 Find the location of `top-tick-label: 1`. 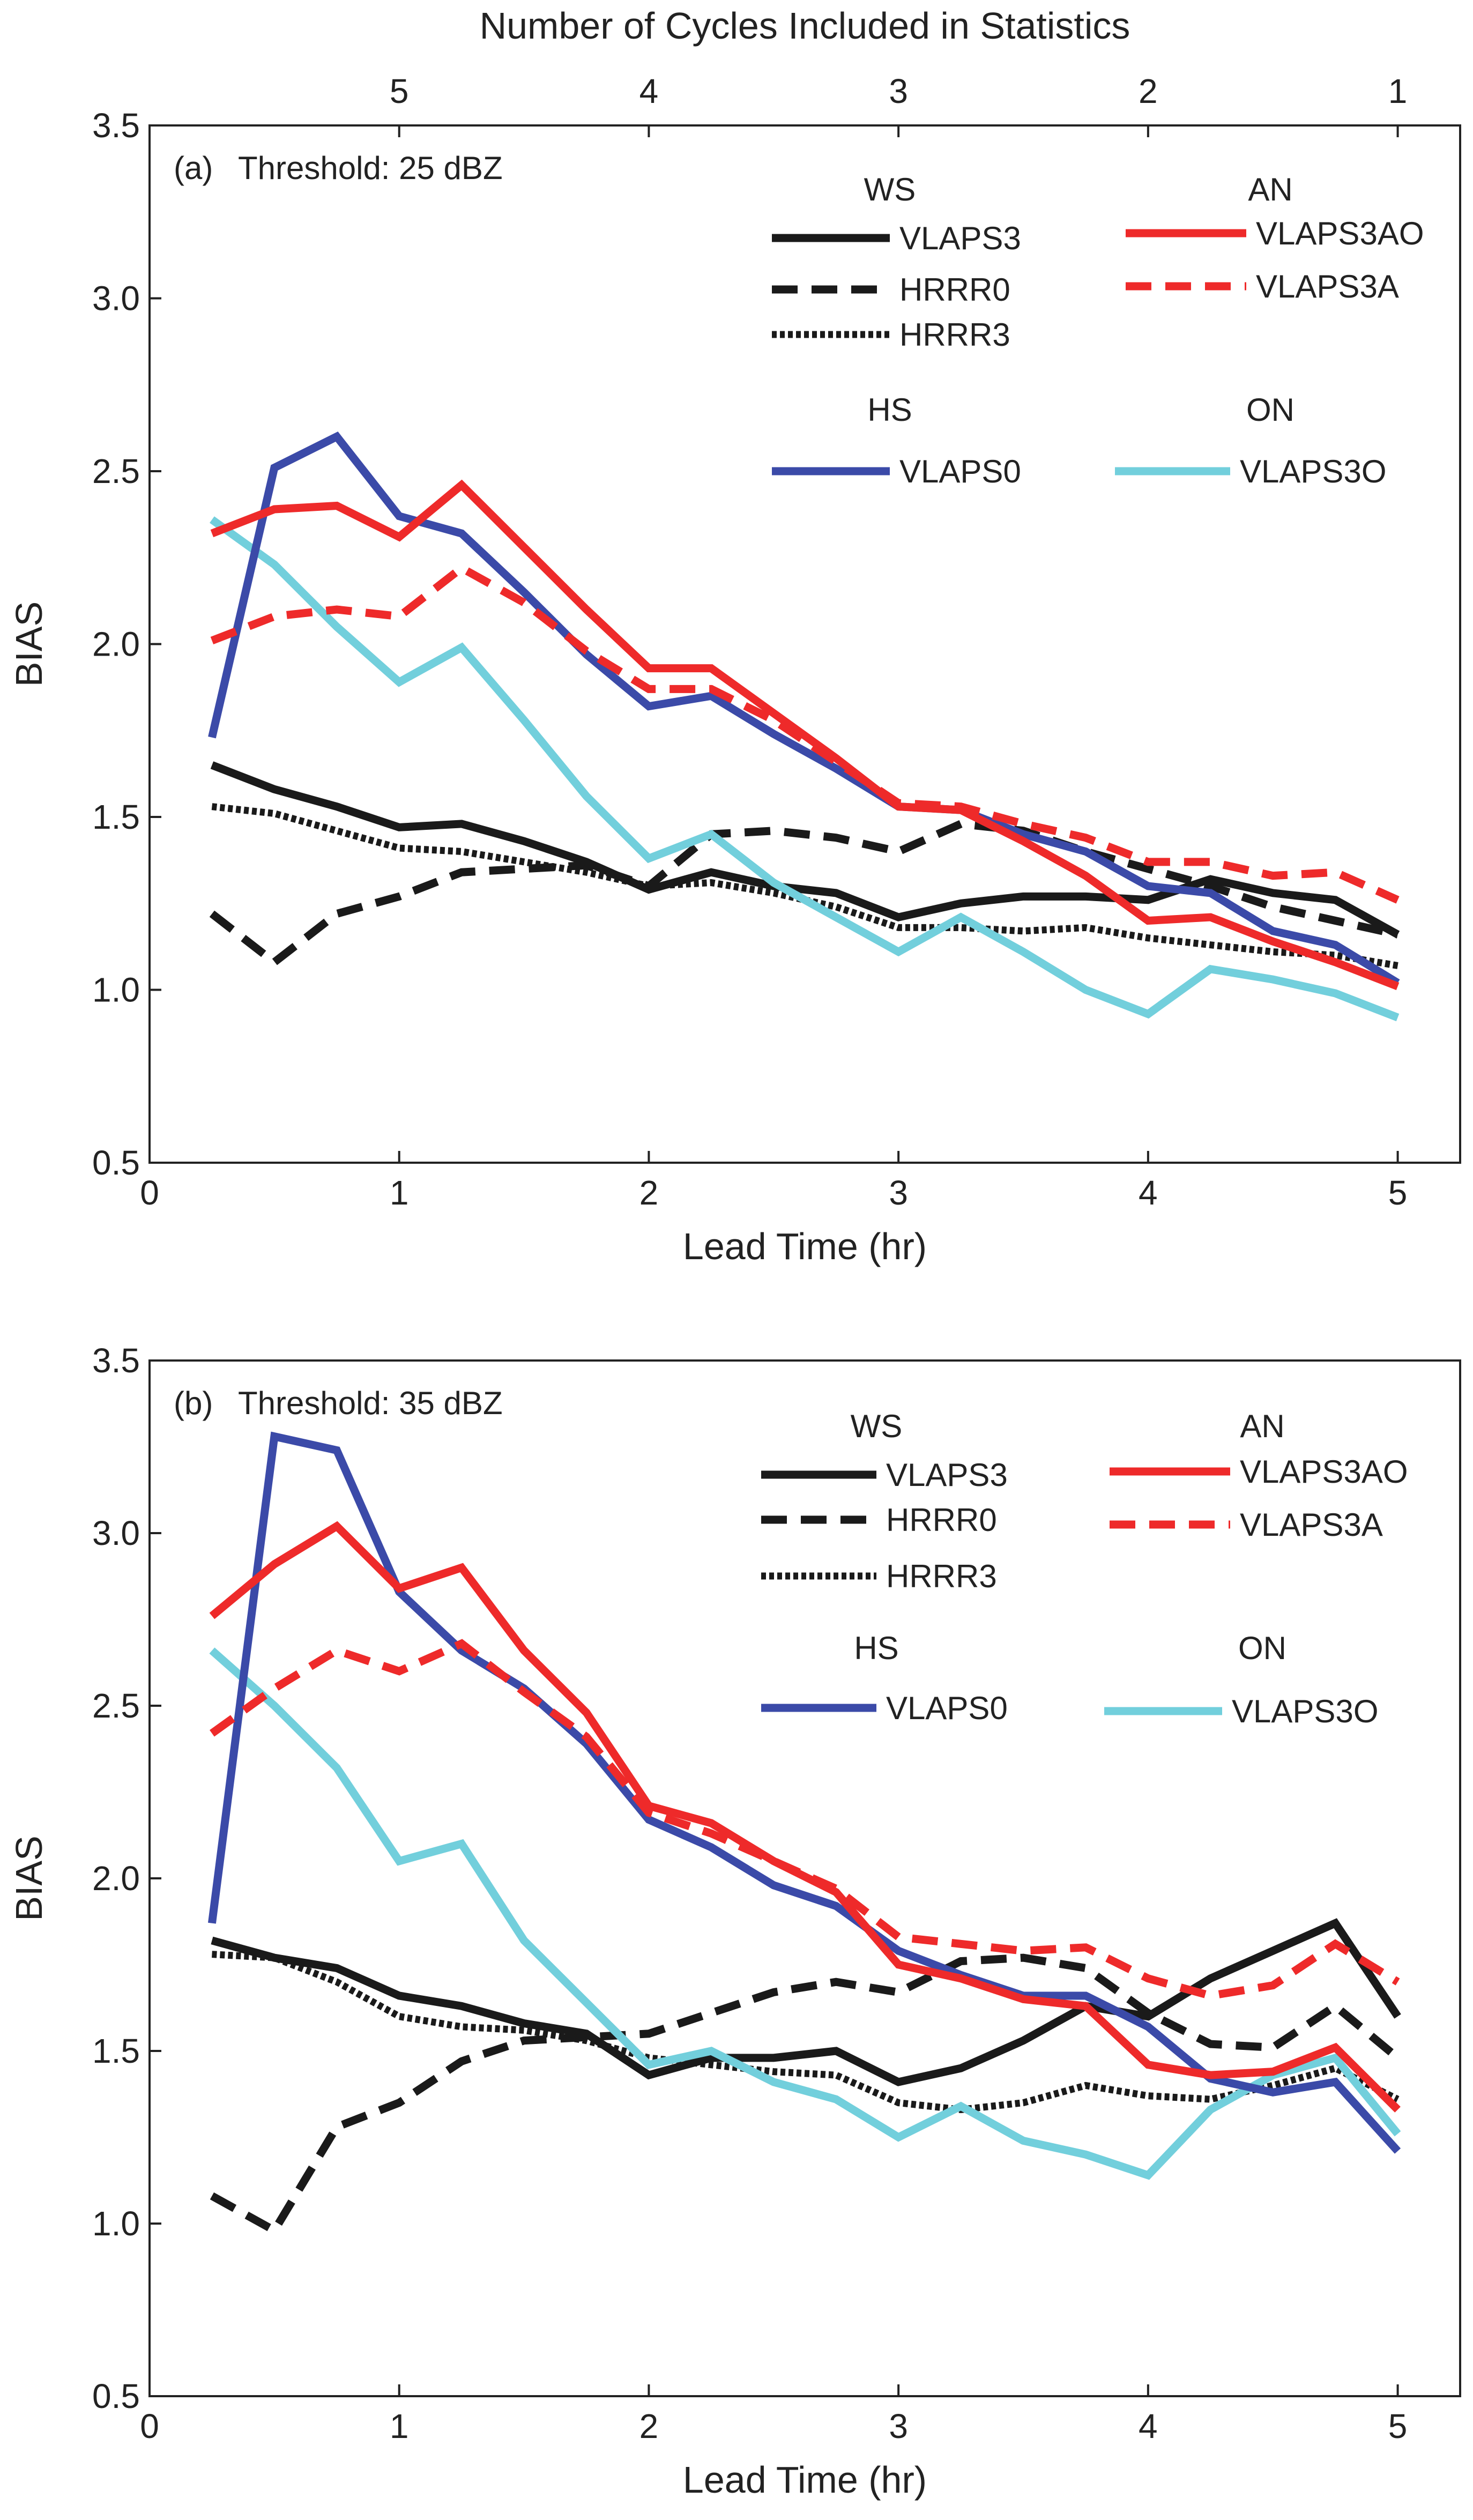

top-tick-label: 1 is located at coordinates (1398, 91).